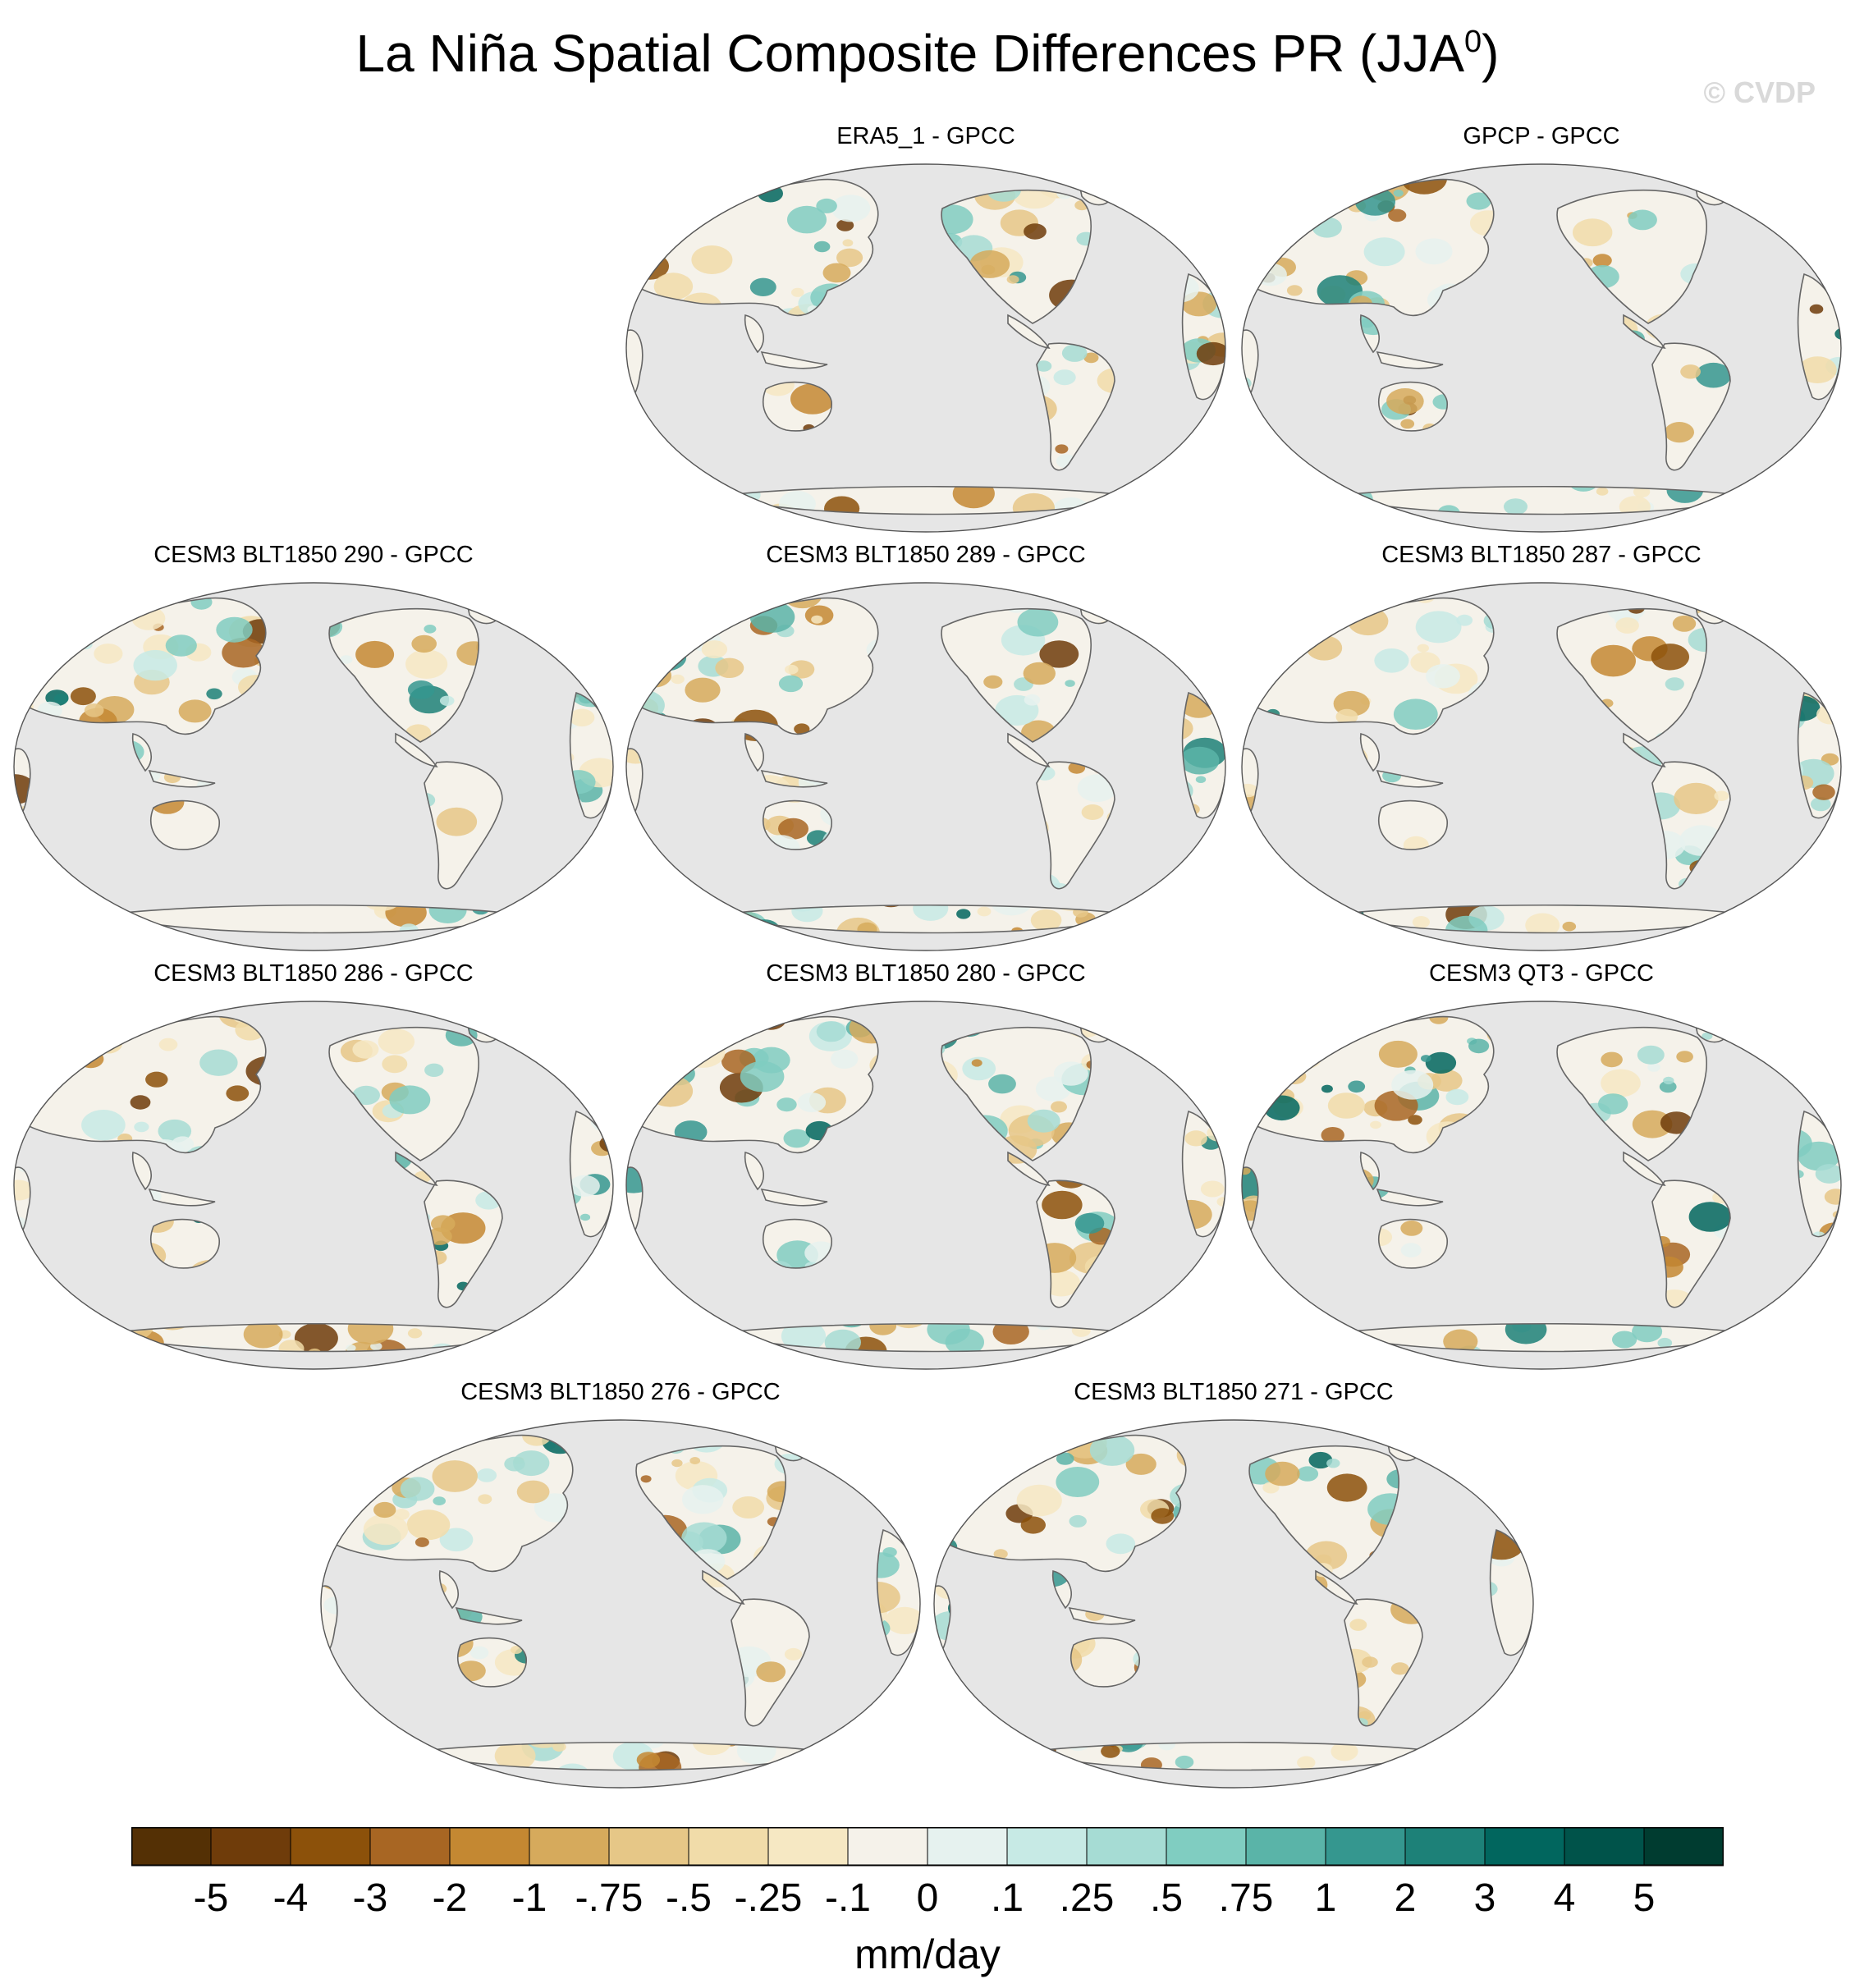  Describe the element at coordinates (925, 136) in the screenshot. I see `panel-title: ERA5_1 - GPCC` at that location.